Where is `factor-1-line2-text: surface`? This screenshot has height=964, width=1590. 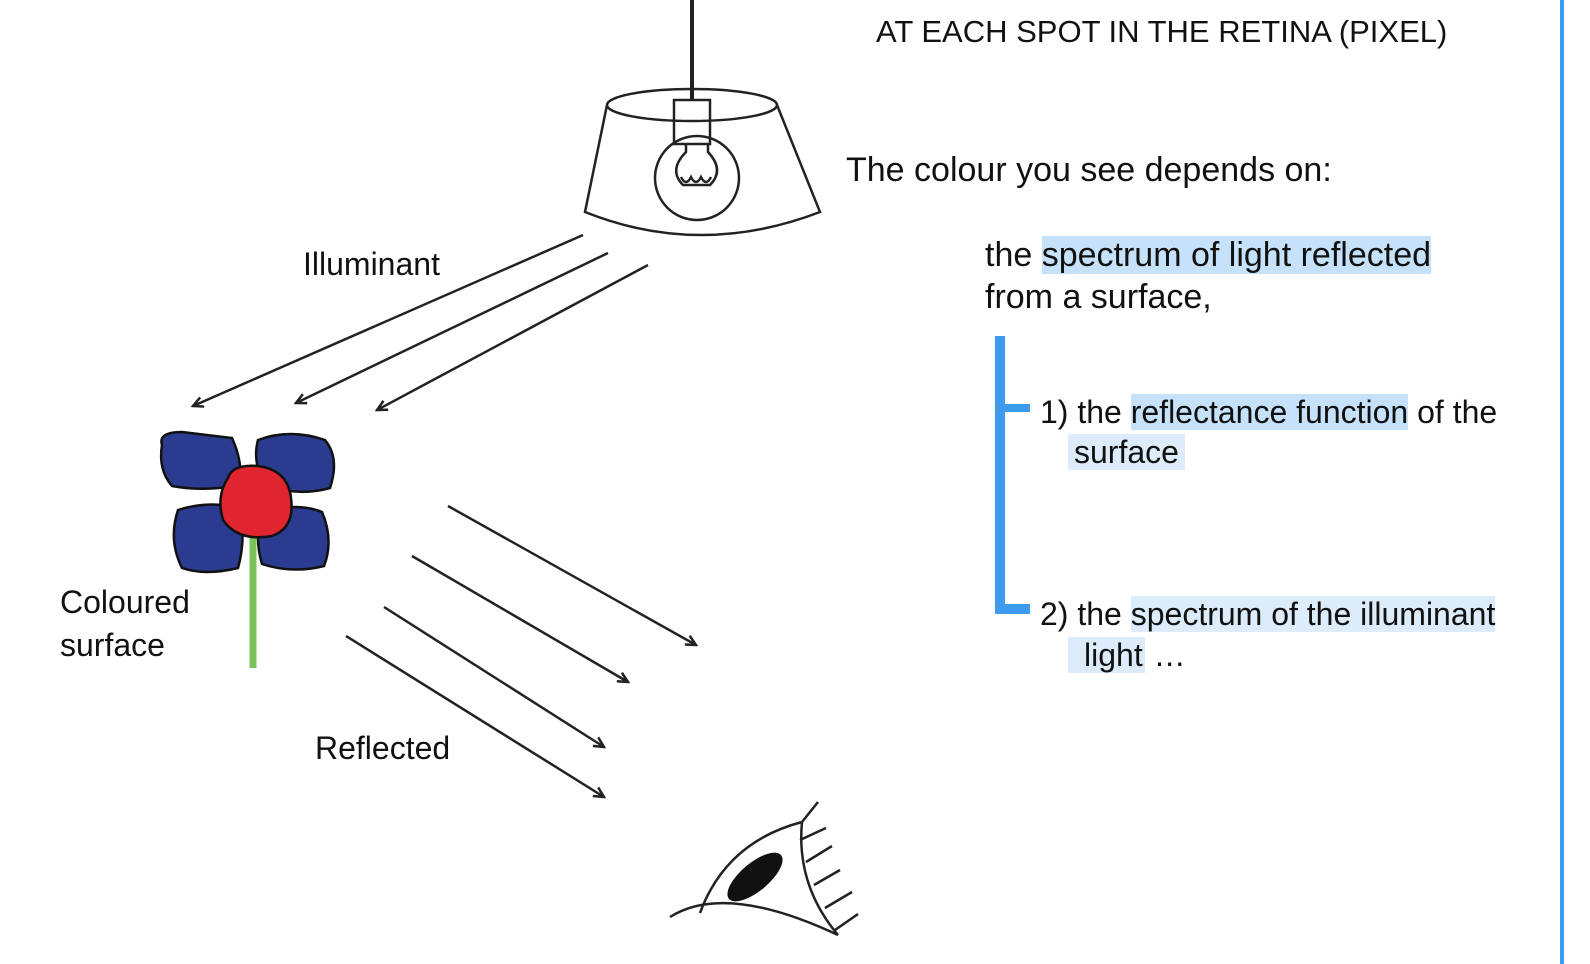
factor-1-line2-text: surface is located at coordinates (1126, 452).